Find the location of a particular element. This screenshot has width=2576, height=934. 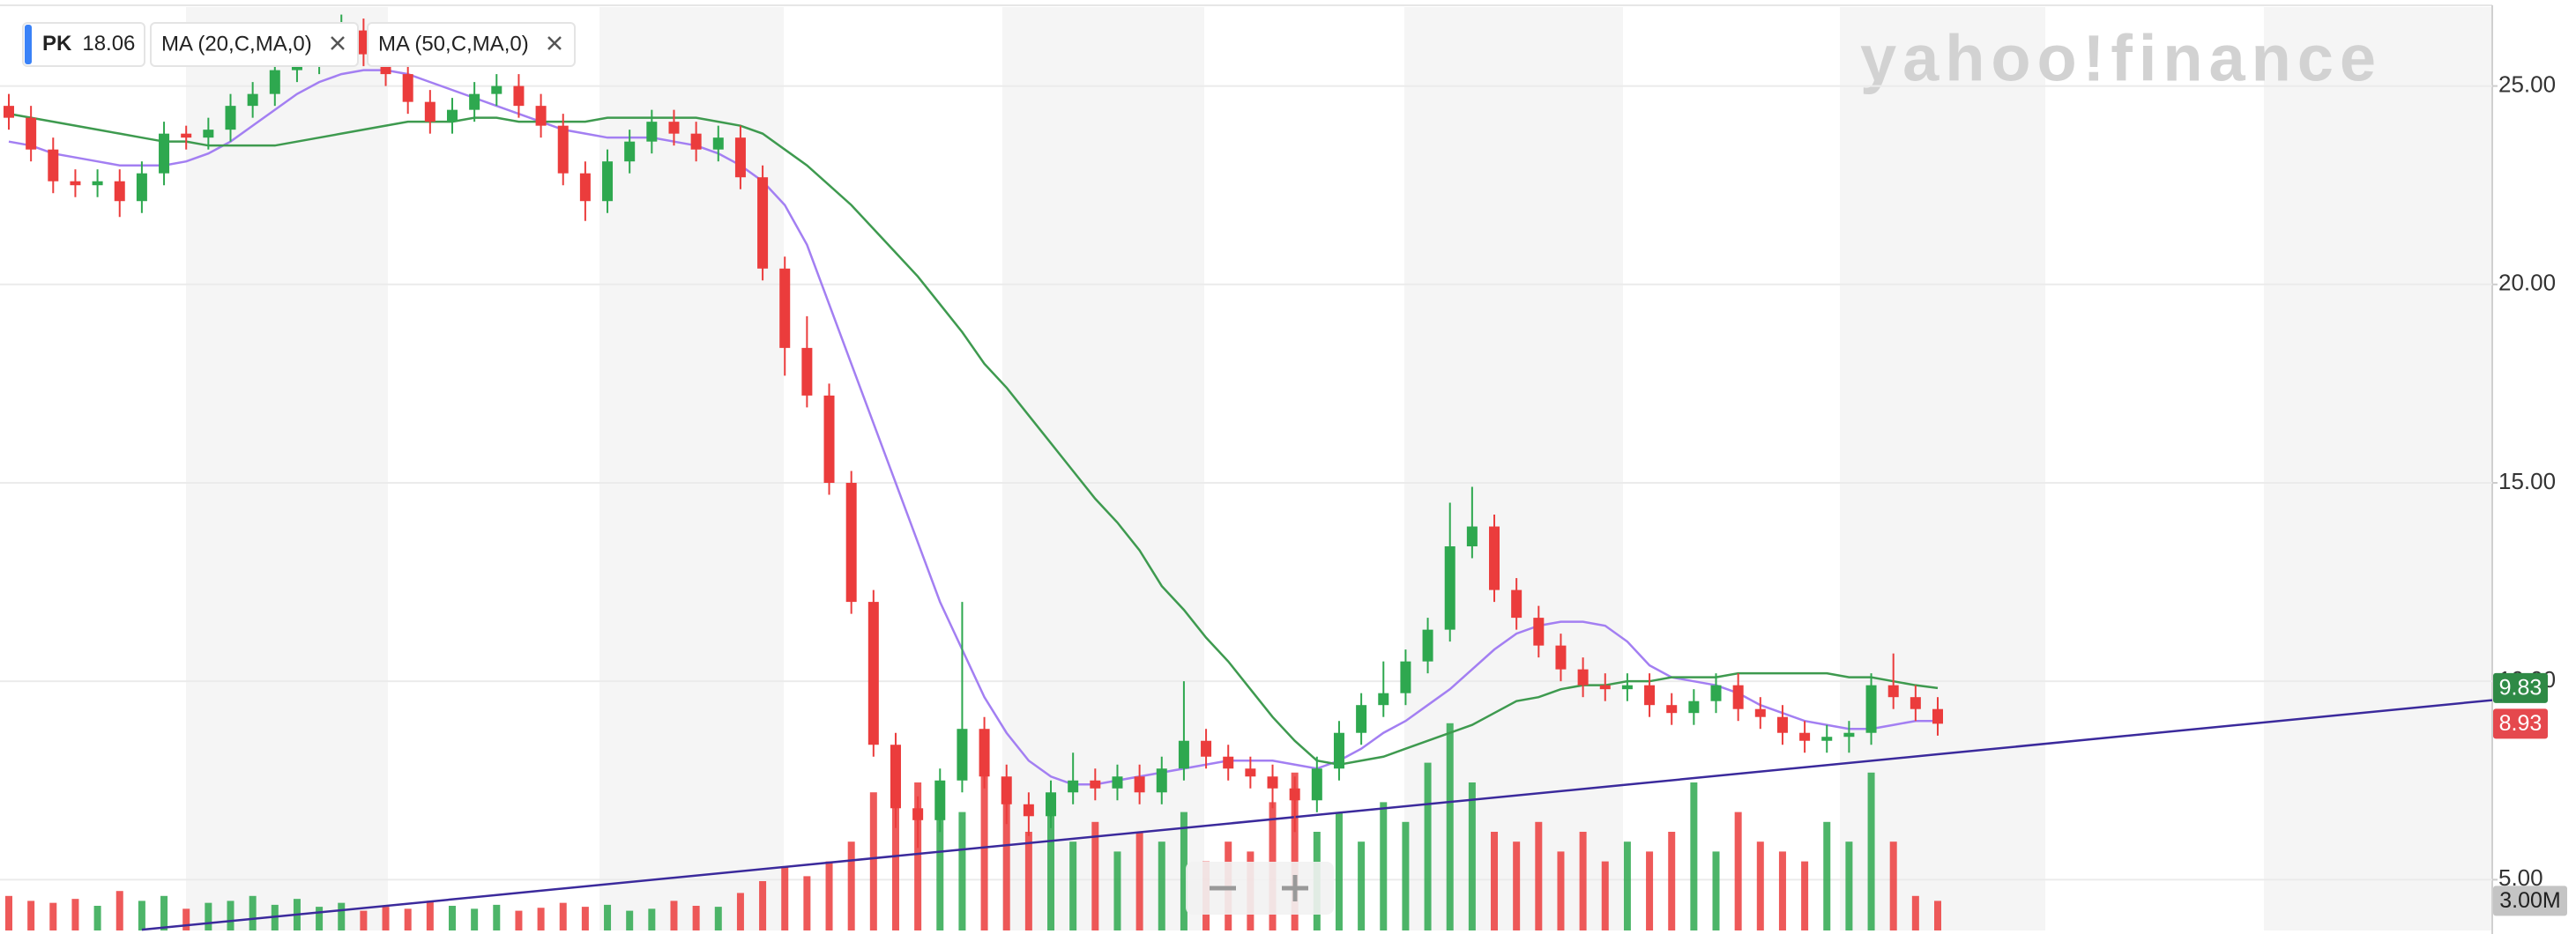

y-tick-label: 20.00 is located at coordinates (2527, 283).